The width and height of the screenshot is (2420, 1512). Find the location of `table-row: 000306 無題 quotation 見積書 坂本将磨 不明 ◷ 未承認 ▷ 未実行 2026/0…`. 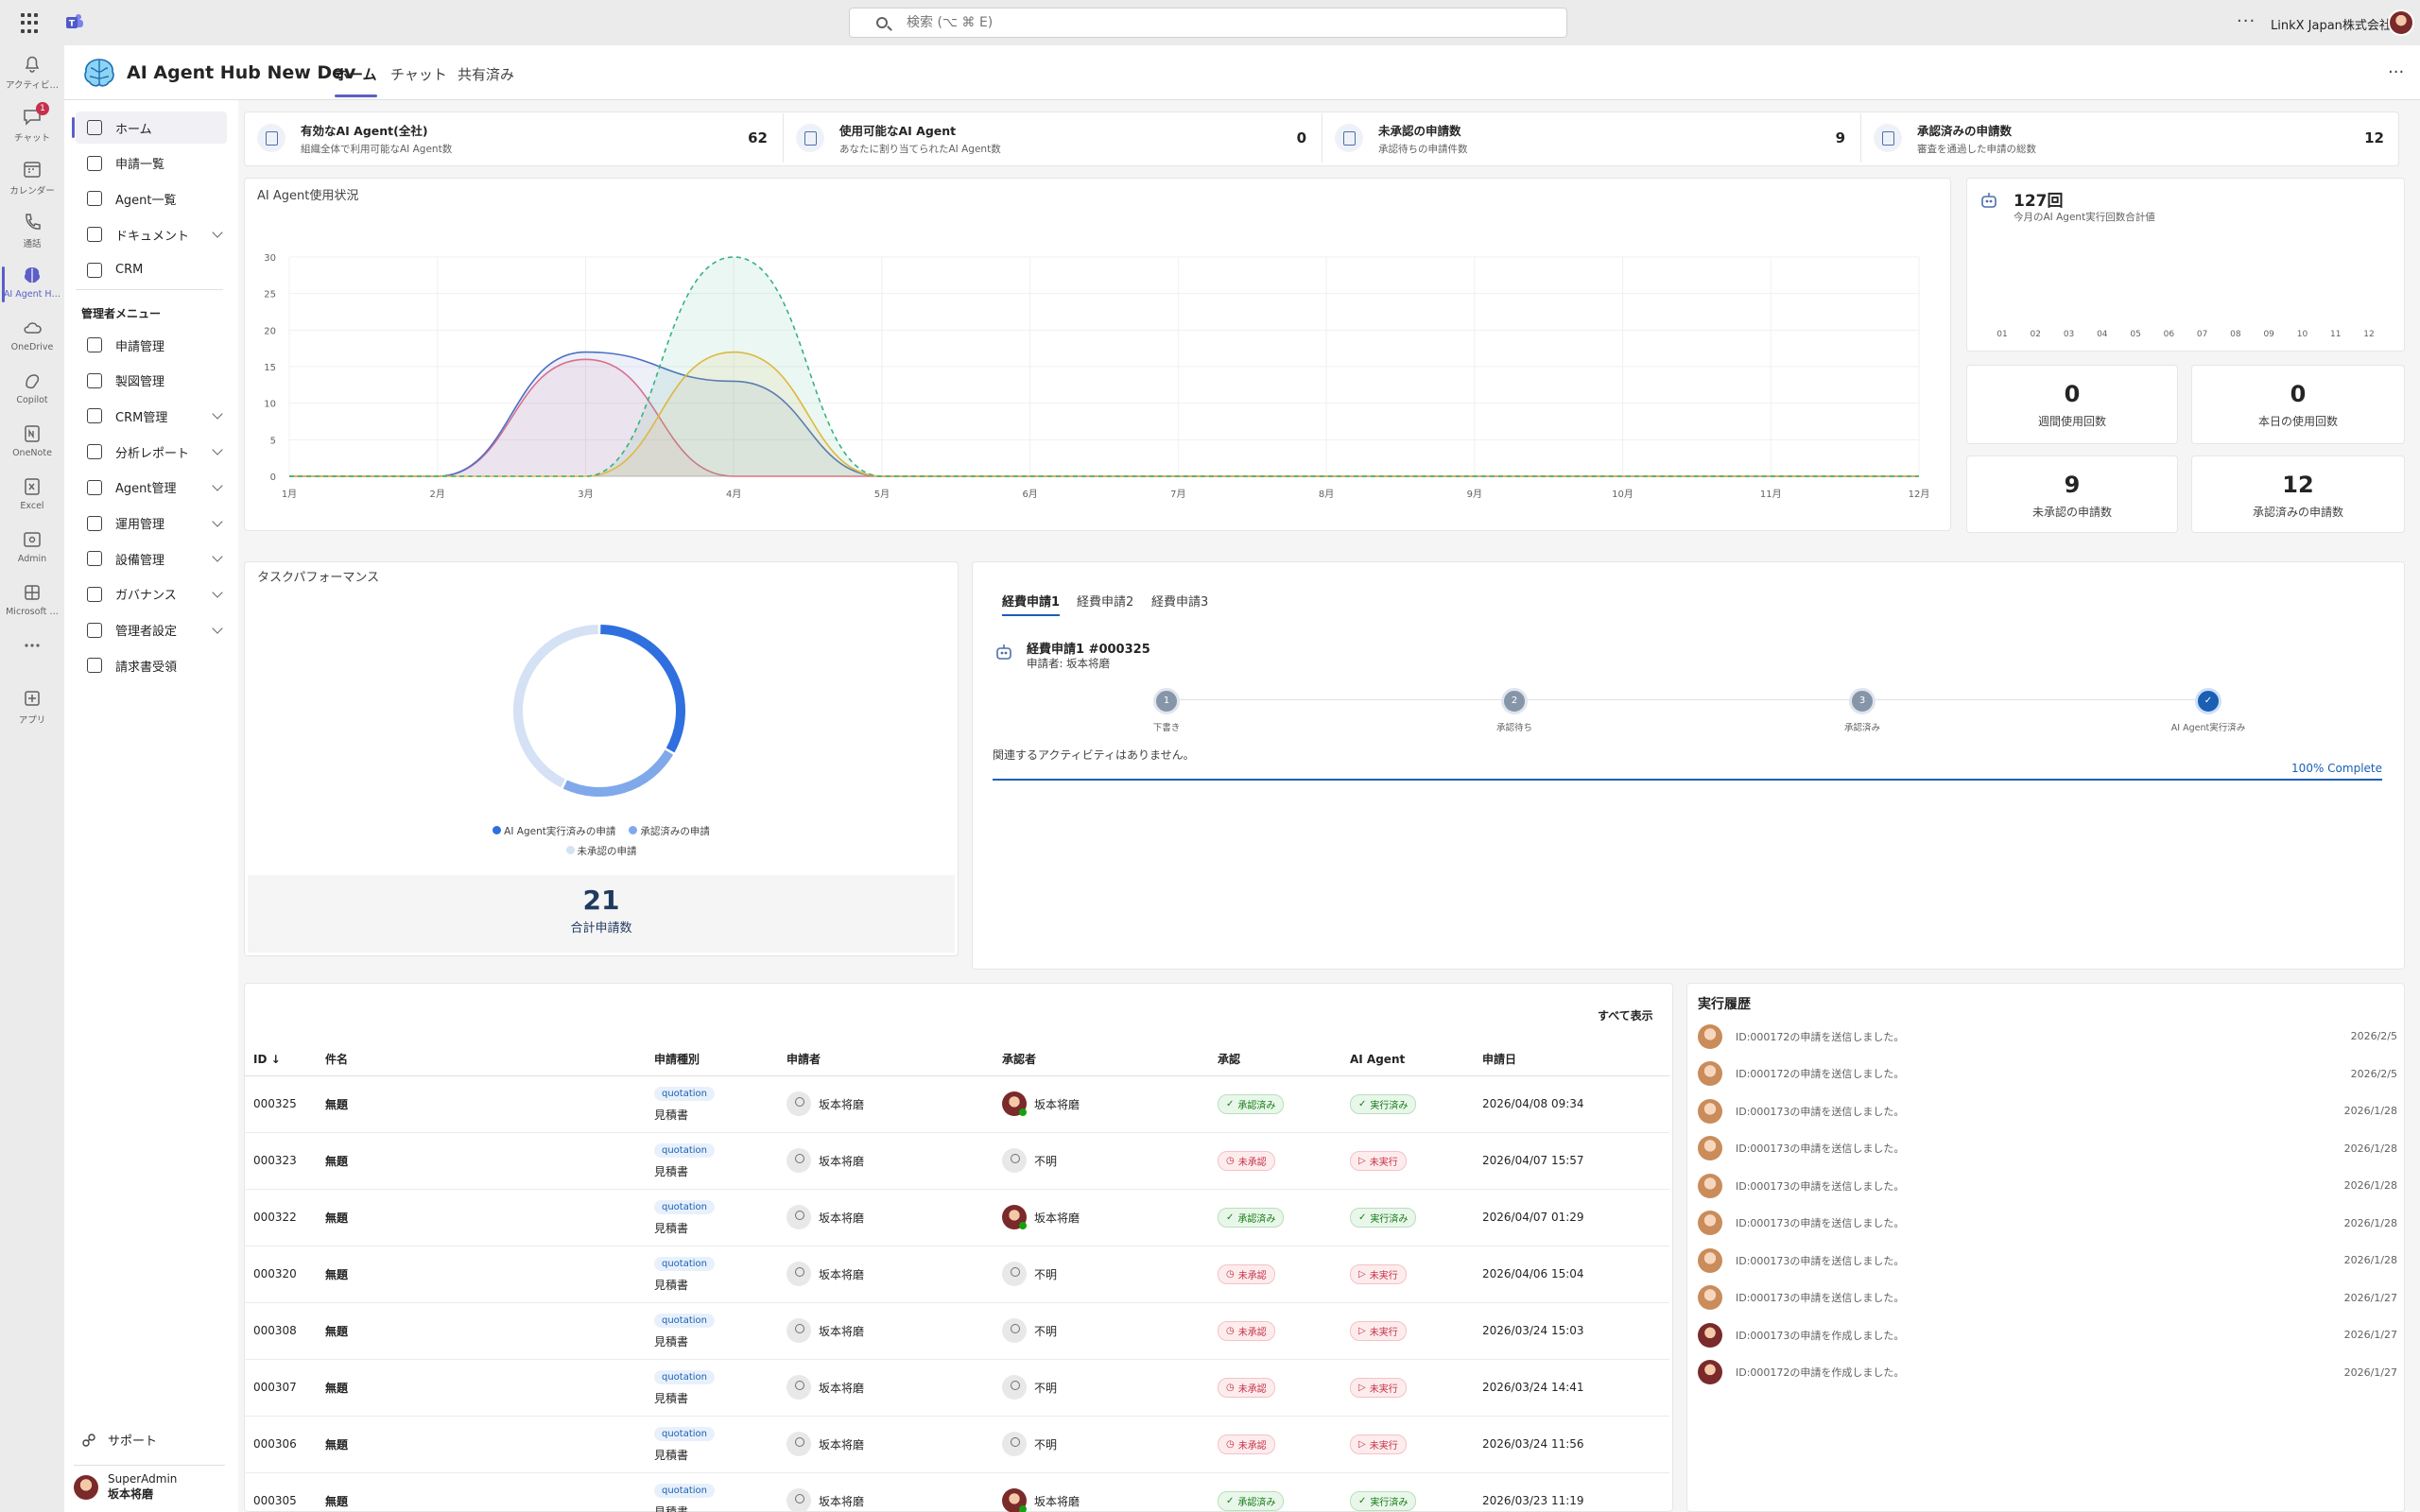

table-row: 000306 無題 quotation 見積書 坂本将磨 不明 ◷ 未承認 ▷ 未実行 2026/0… is located at coordinates (956, 1444).